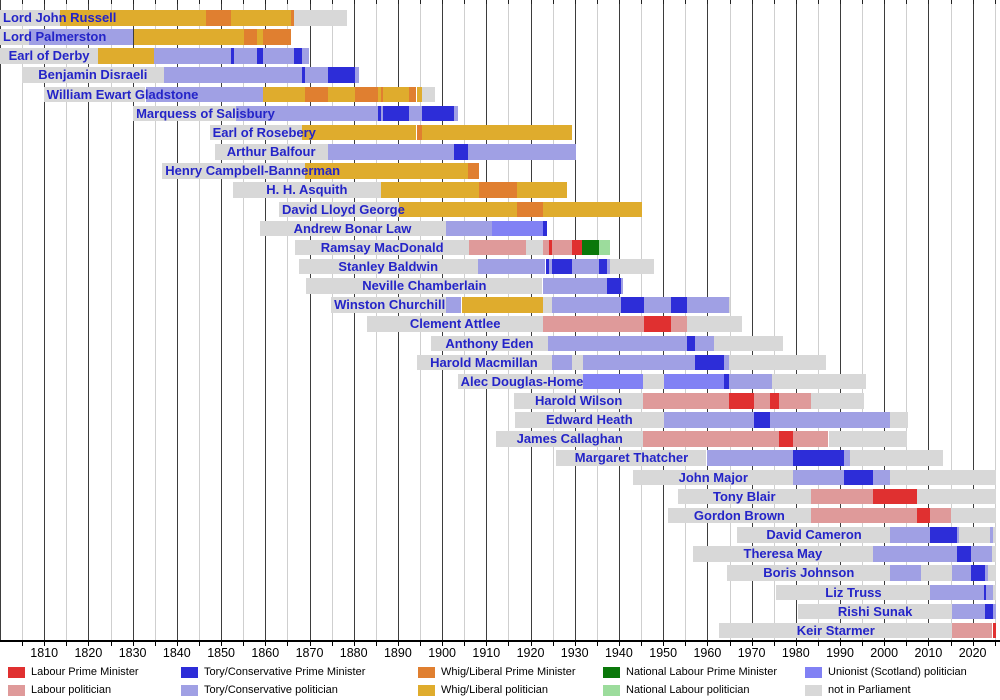 This screenshot has width=1000, height=700. Describe the element at coordinates (611, 690) in the screenshot. I see `legend-swatch-natlab_pol` at that location.